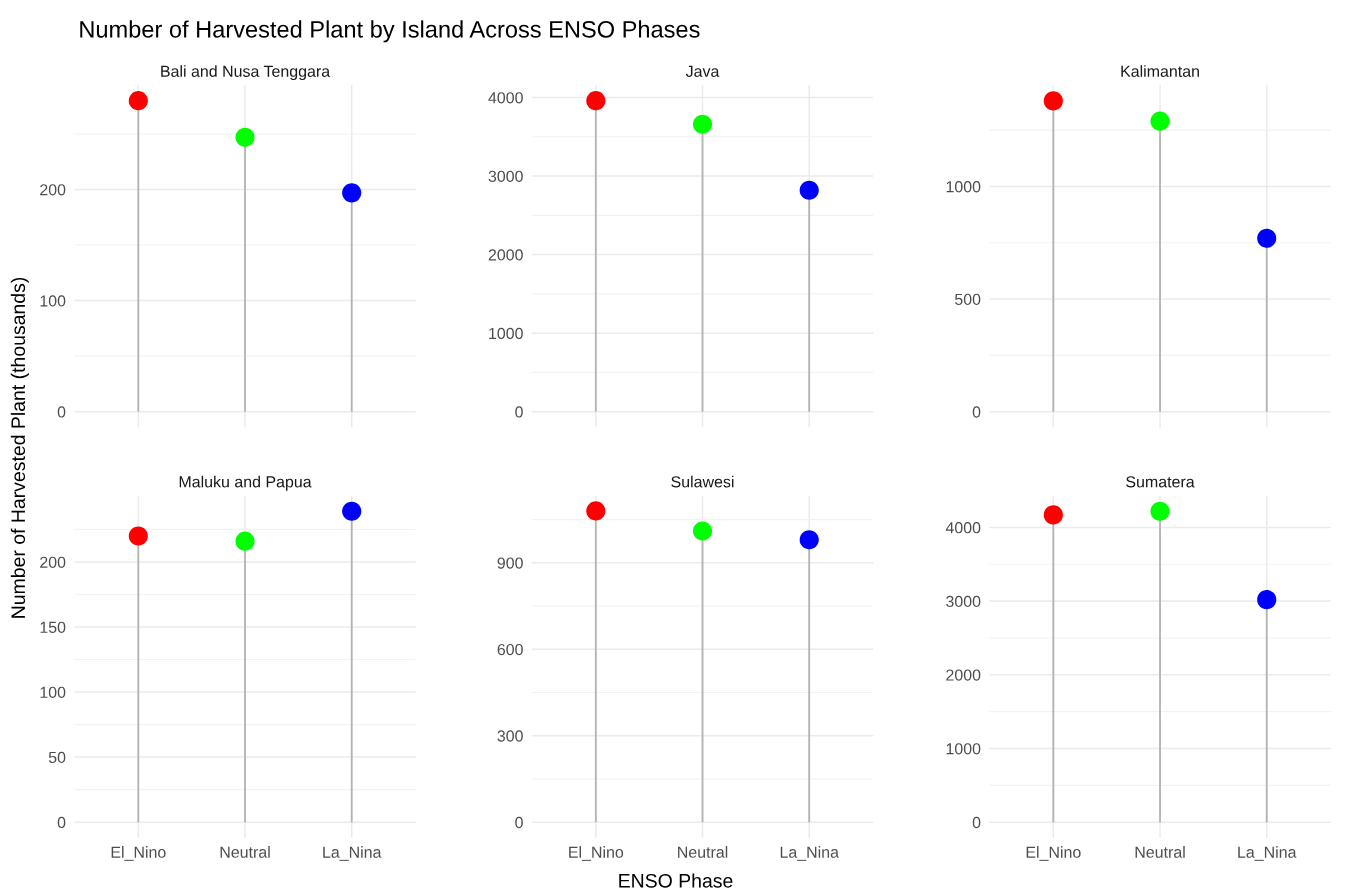  Describe the element at coordinates (245, 483) in the screenshot. I see `chart-title: Maluku and Papua` at that location.